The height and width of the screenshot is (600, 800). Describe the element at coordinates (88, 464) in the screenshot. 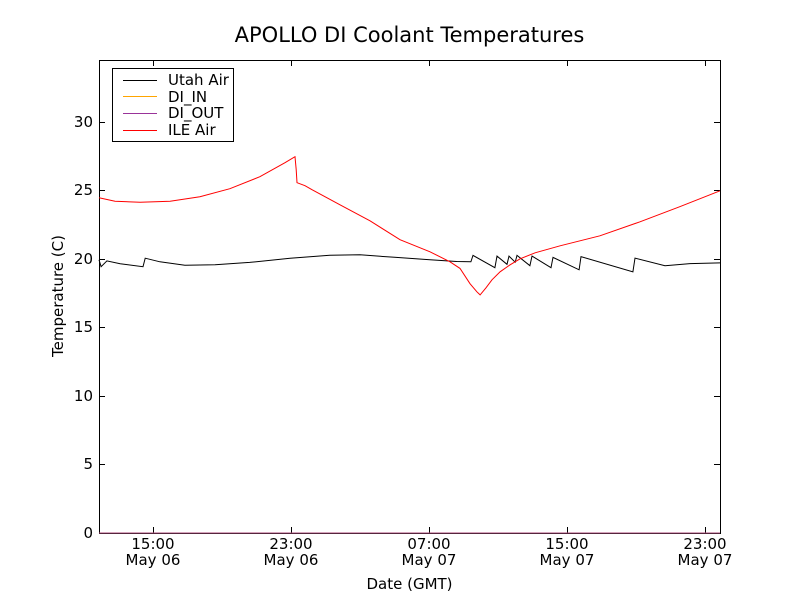

I see `y-tick-label: 5` at that location.